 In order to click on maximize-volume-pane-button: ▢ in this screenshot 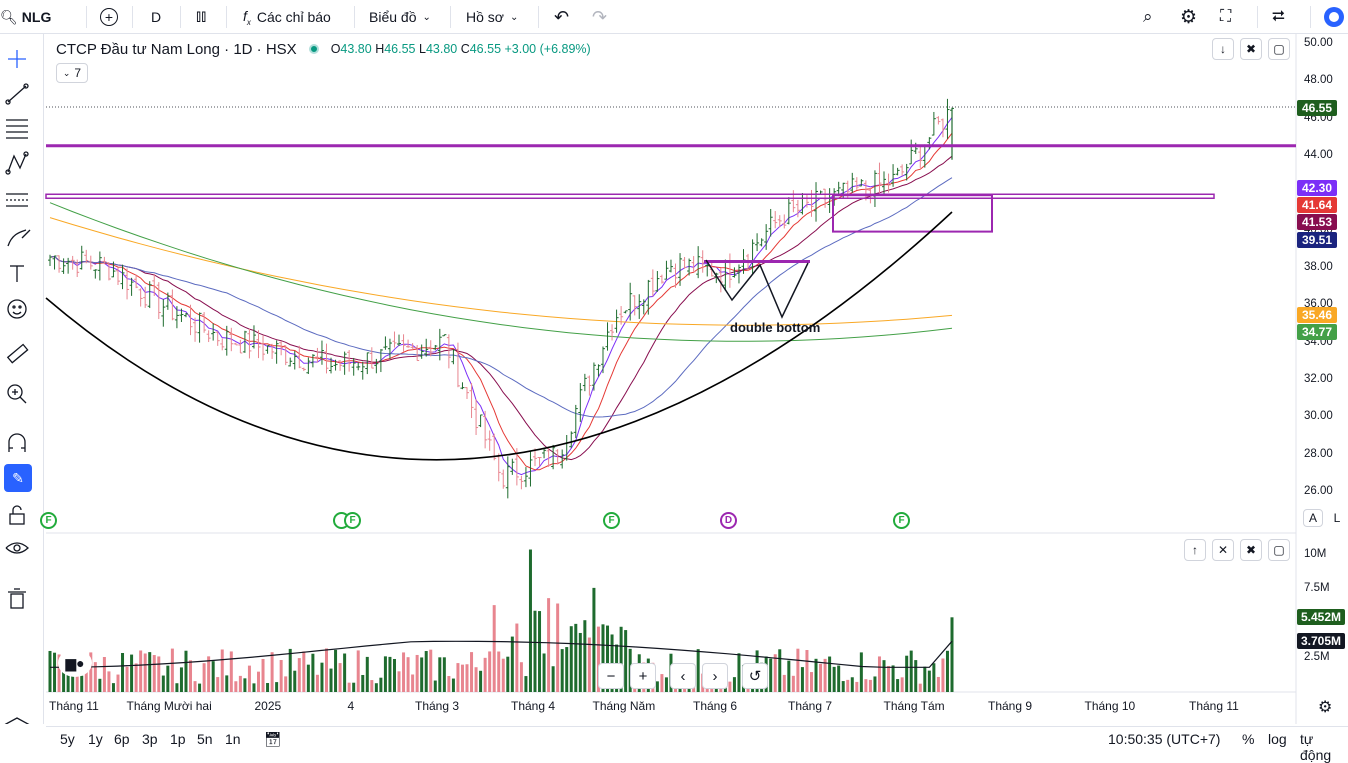, I will do `click(1279, 550)`.